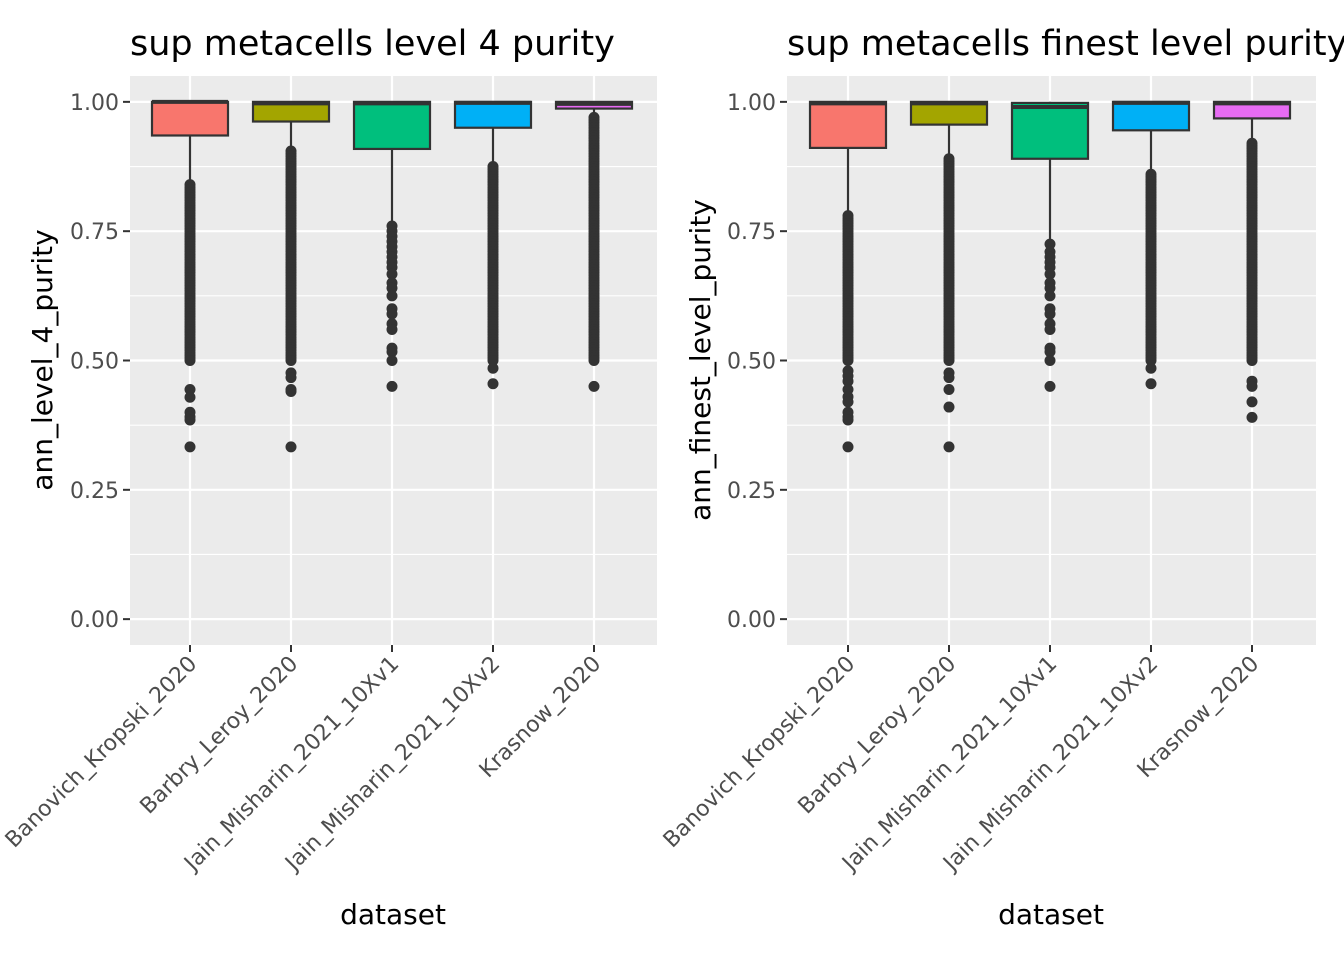 This screenshot has height=960, width=1344. I want to click on chart-title: sup metacells level 4 purity, so click(372, 44).